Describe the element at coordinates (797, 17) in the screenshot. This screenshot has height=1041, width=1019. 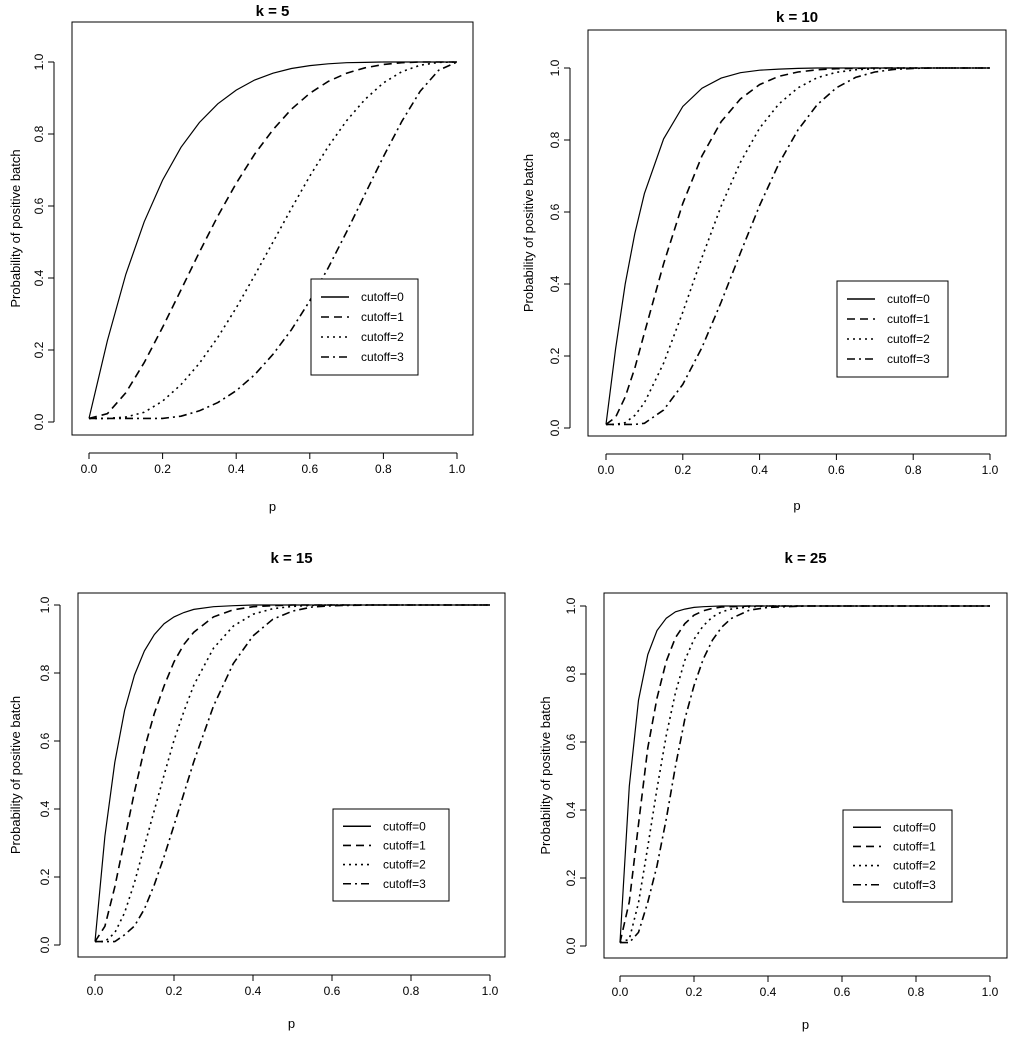
I see `chart-title: k = 10` at that location.